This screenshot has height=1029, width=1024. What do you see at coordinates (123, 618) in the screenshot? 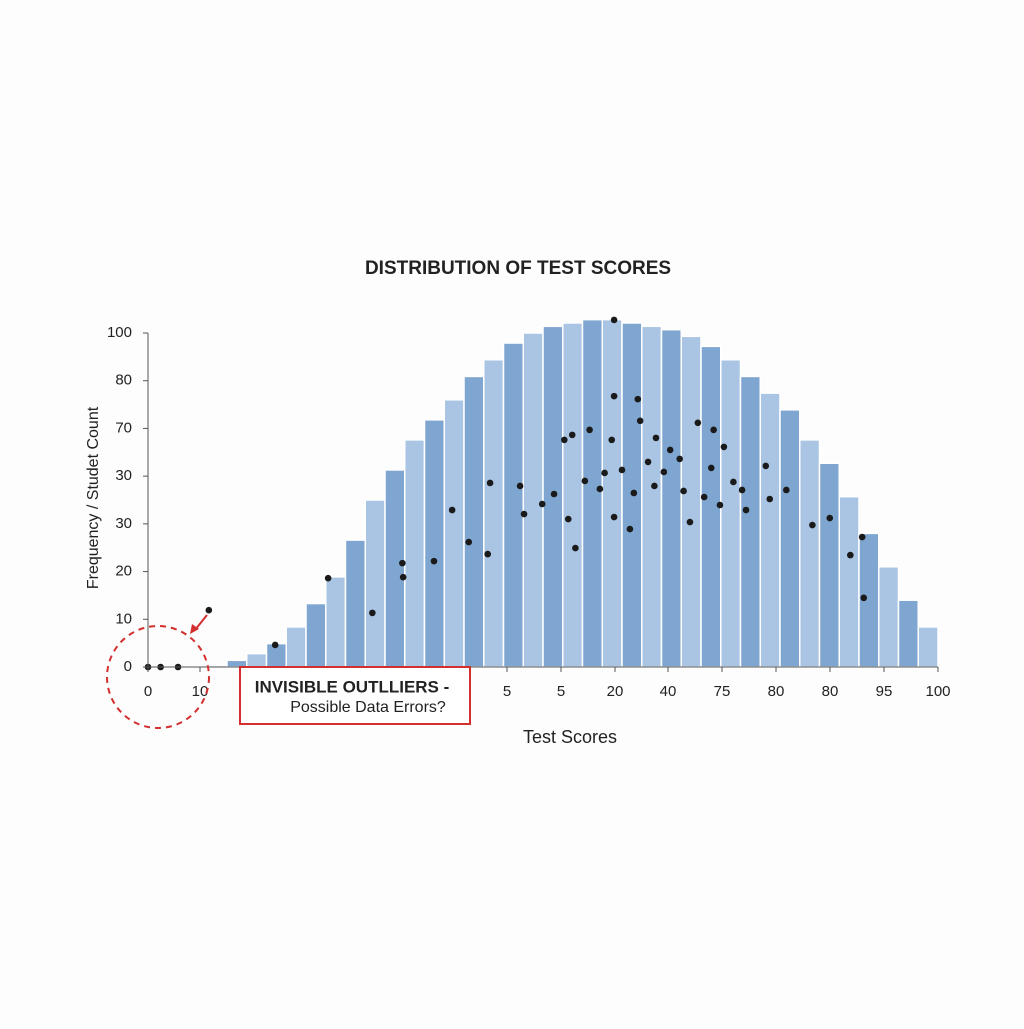
I see `y-tick-label: 10` at bounding box center [123, 618].